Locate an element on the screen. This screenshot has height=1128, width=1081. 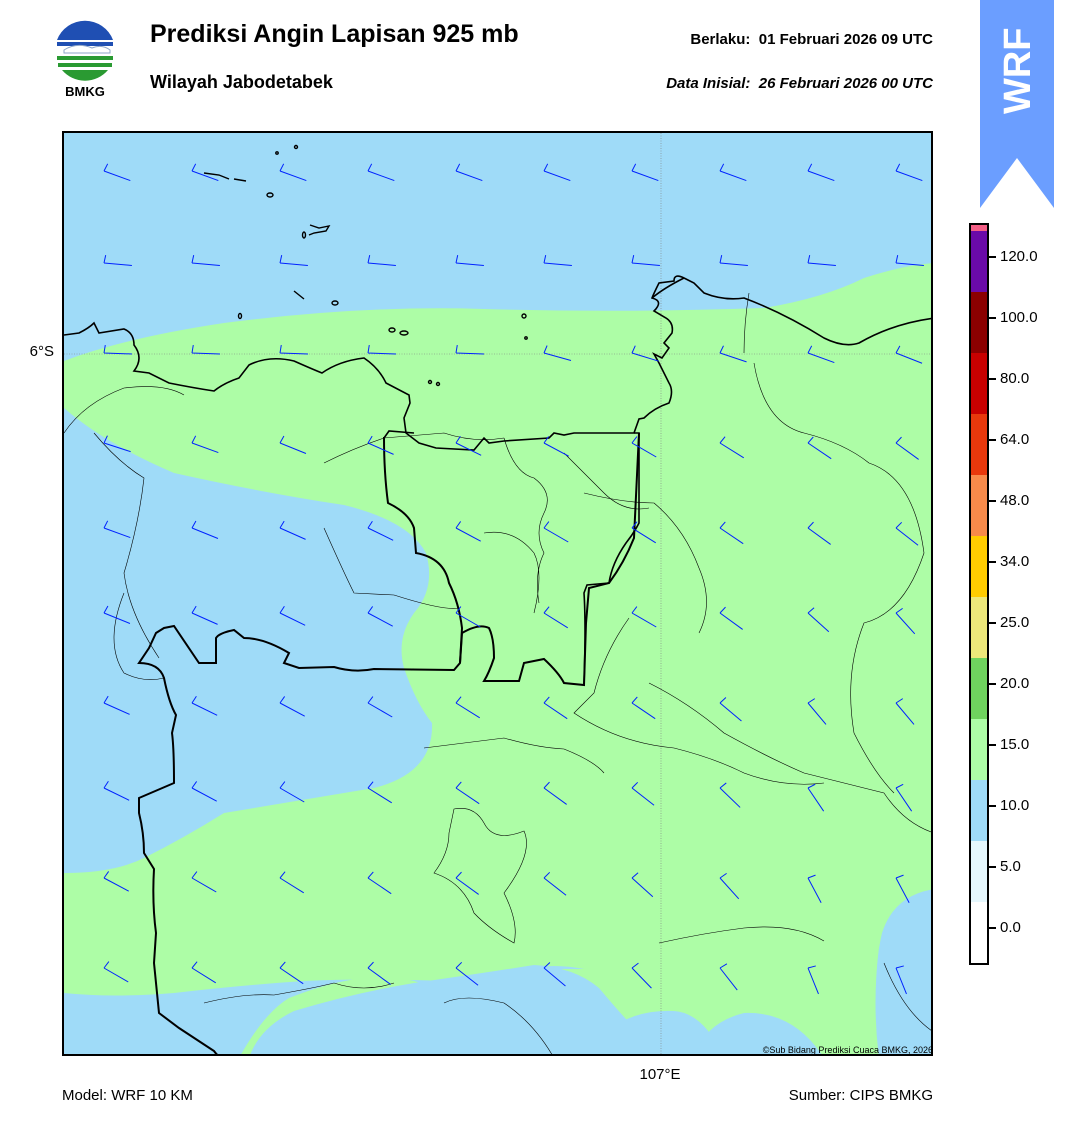
map-title: Prediksi Angin Lapisan 925 mb is located at coordinates (334, 34).